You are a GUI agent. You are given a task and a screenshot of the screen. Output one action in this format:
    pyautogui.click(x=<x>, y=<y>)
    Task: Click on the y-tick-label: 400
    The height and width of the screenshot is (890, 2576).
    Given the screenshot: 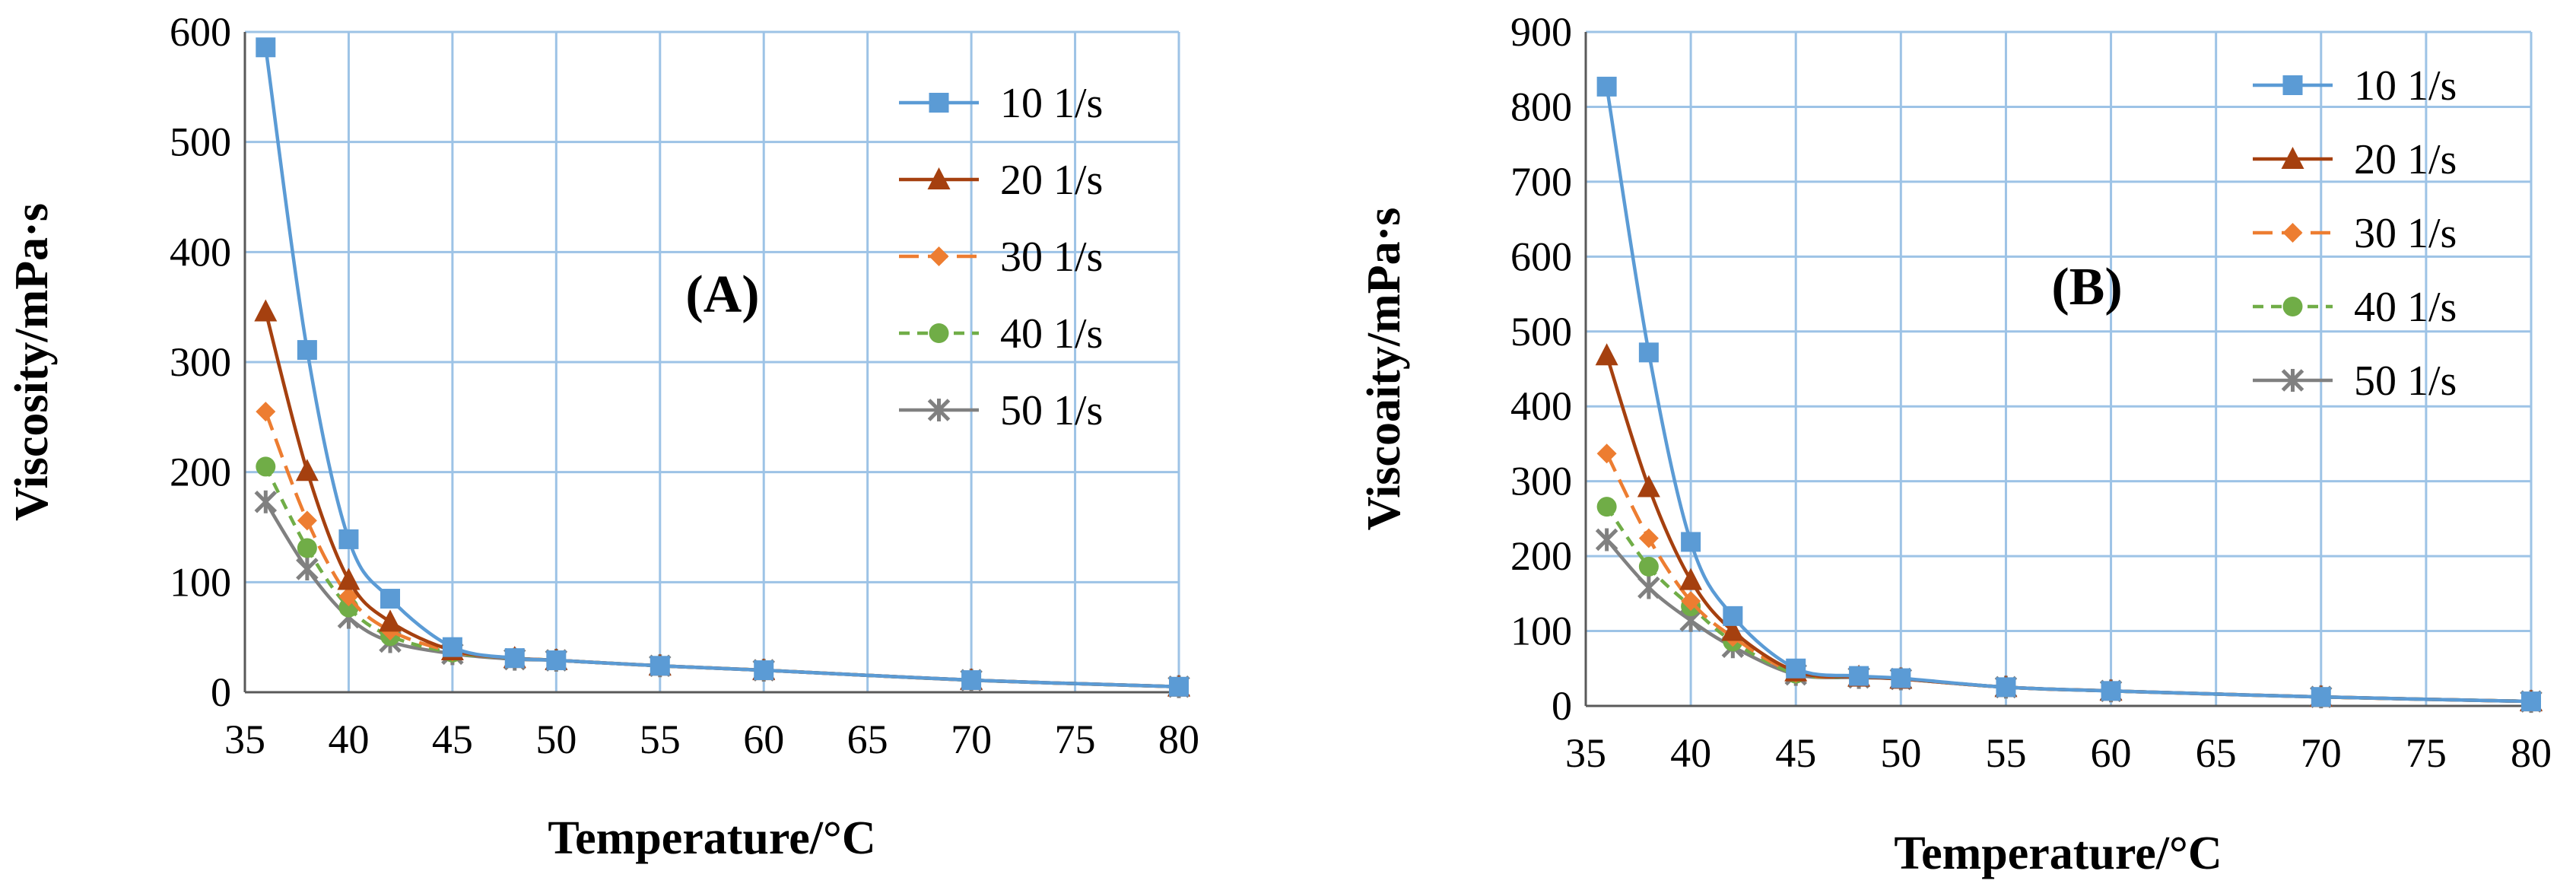 What is the action you would take?
    pyautogui.click(x=1541, y=406)
    